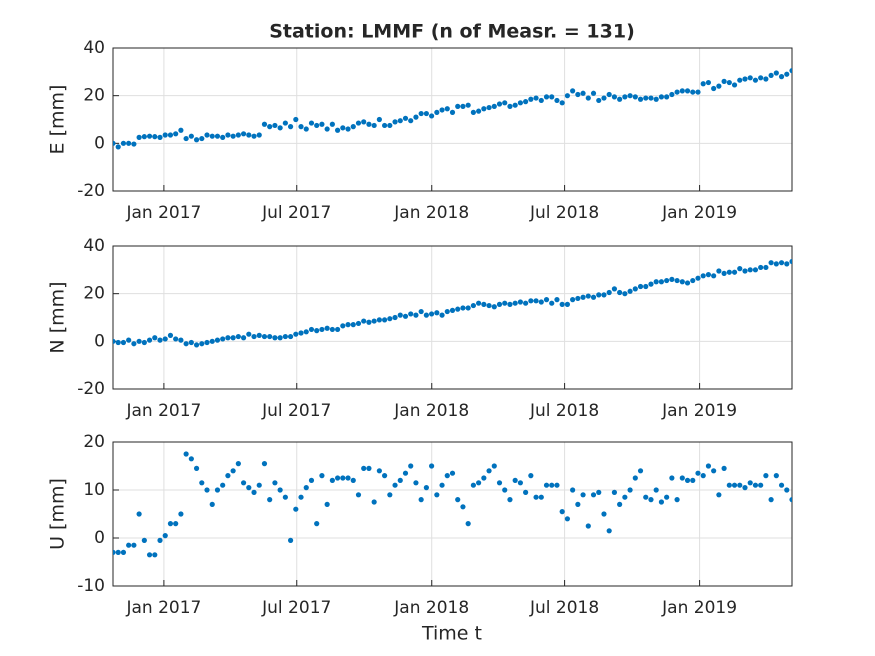  Describe the element at coordinates (296, 608) in the screenshot. I see `x-tick-label: Jul 2017` at that location.